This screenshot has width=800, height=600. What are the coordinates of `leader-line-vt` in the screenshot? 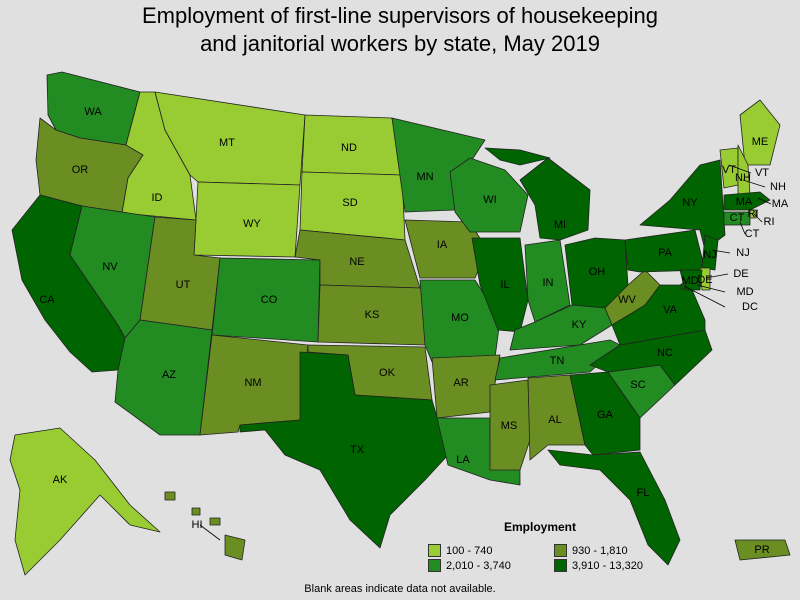 It's located at (740, 169).